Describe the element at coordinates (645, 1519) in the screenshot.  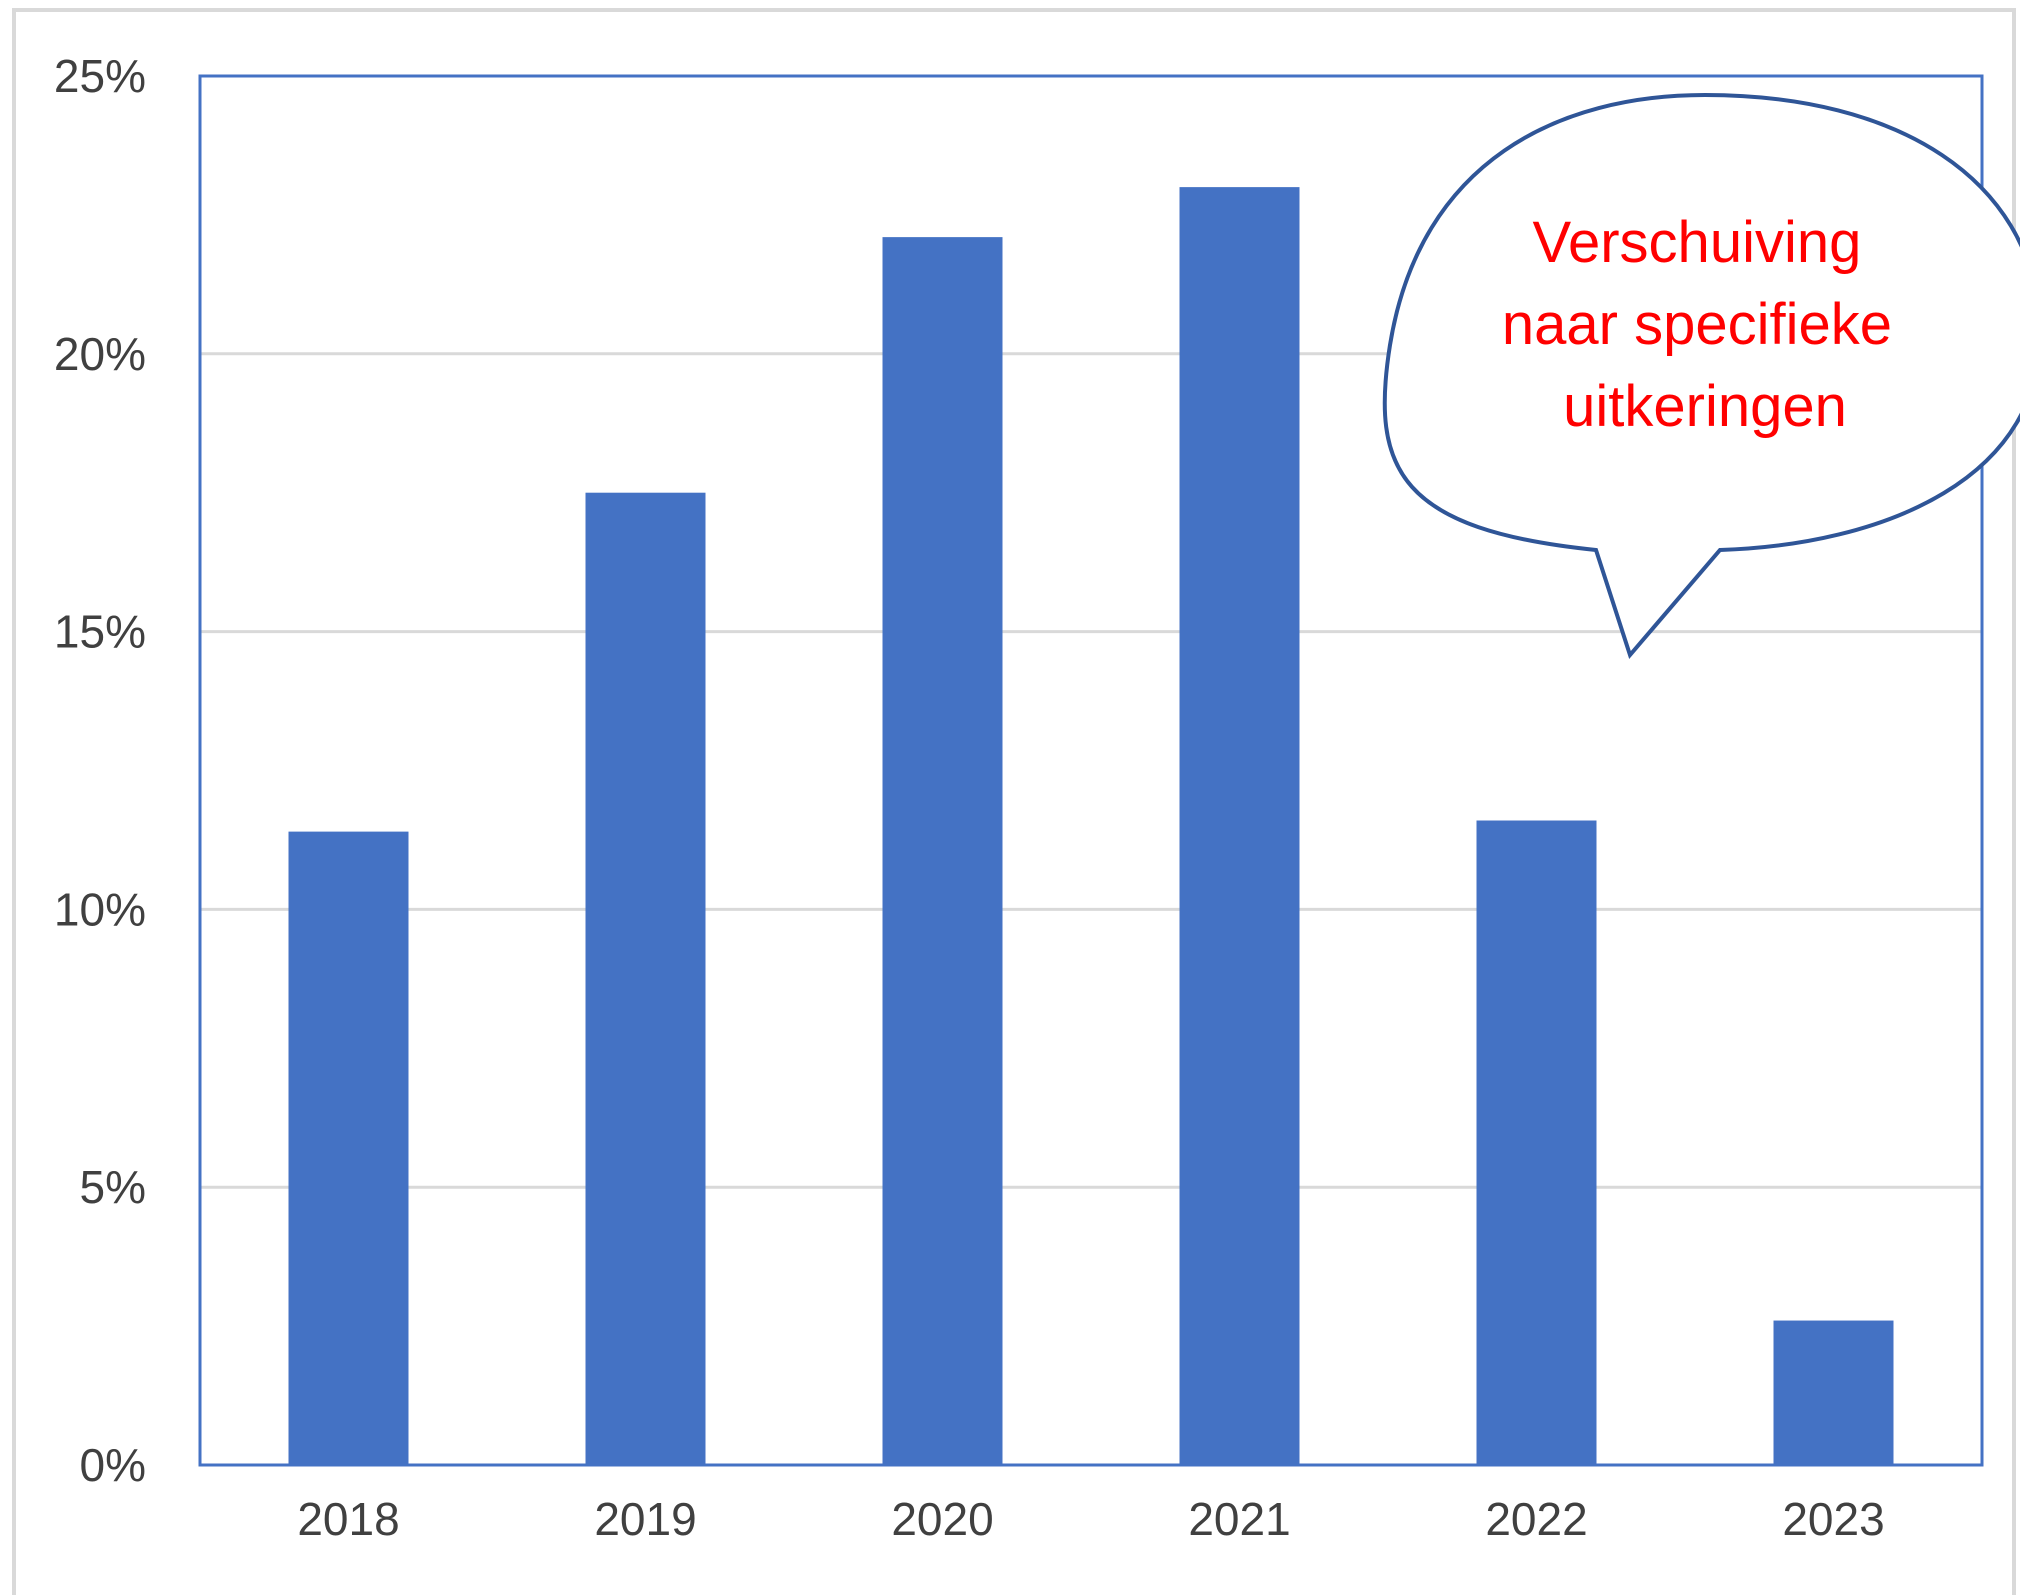
I see `x-tick-label-2019: 2019` at that location.